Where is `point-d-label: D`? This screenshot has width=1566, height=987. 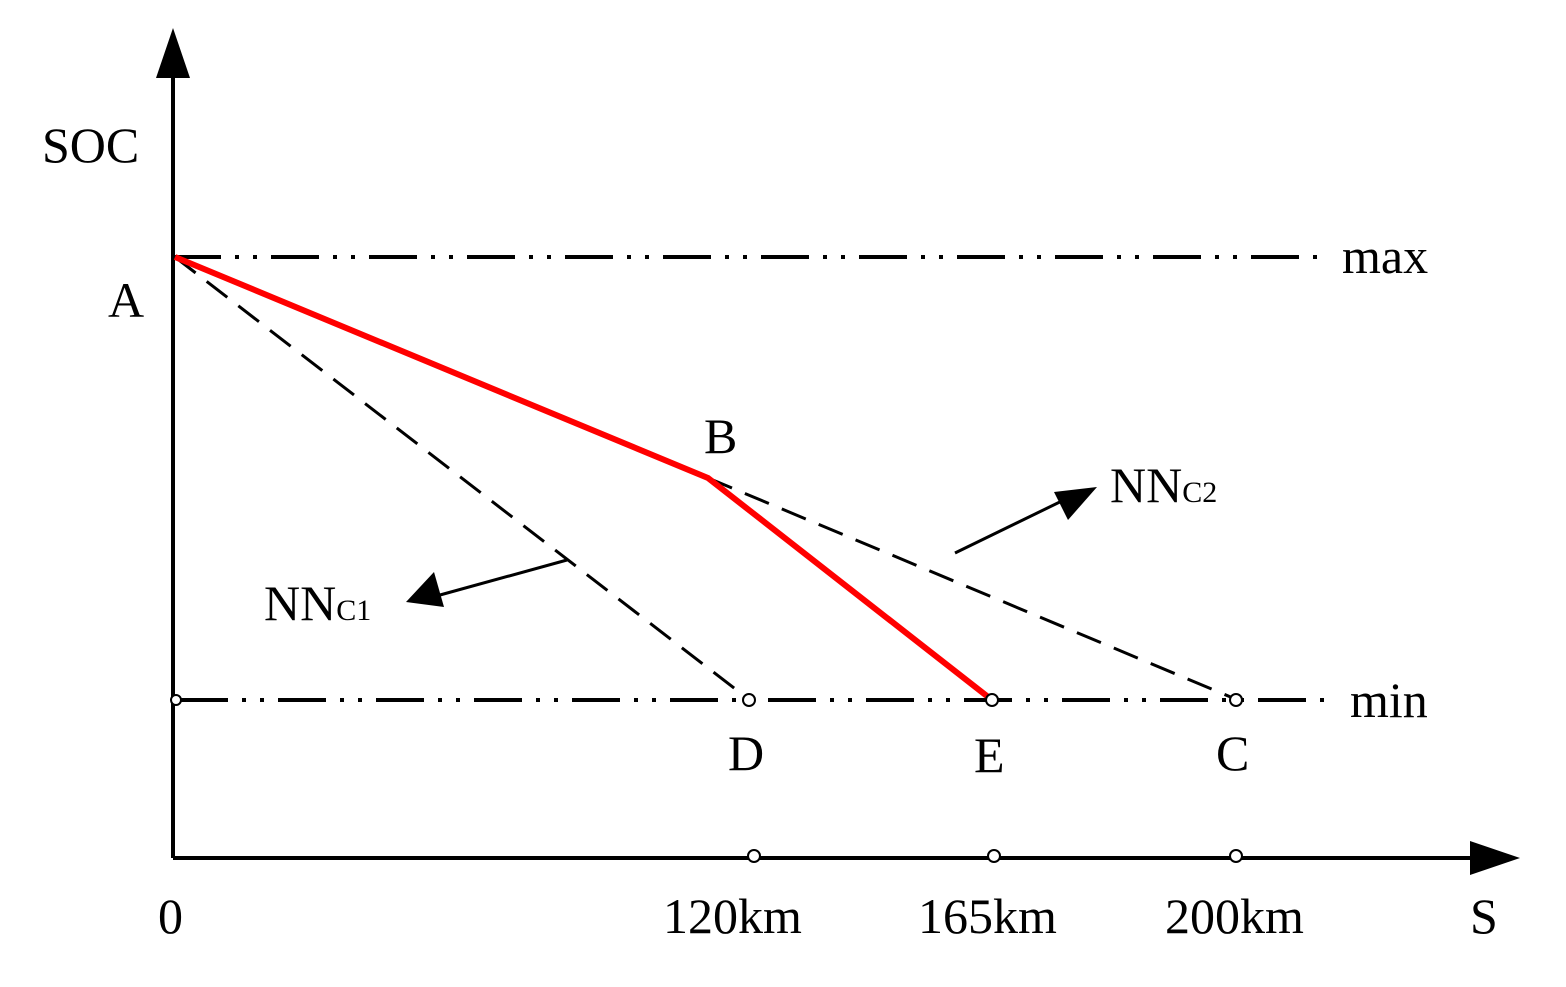 point-d-label: D is located at coordinates (746, 753).